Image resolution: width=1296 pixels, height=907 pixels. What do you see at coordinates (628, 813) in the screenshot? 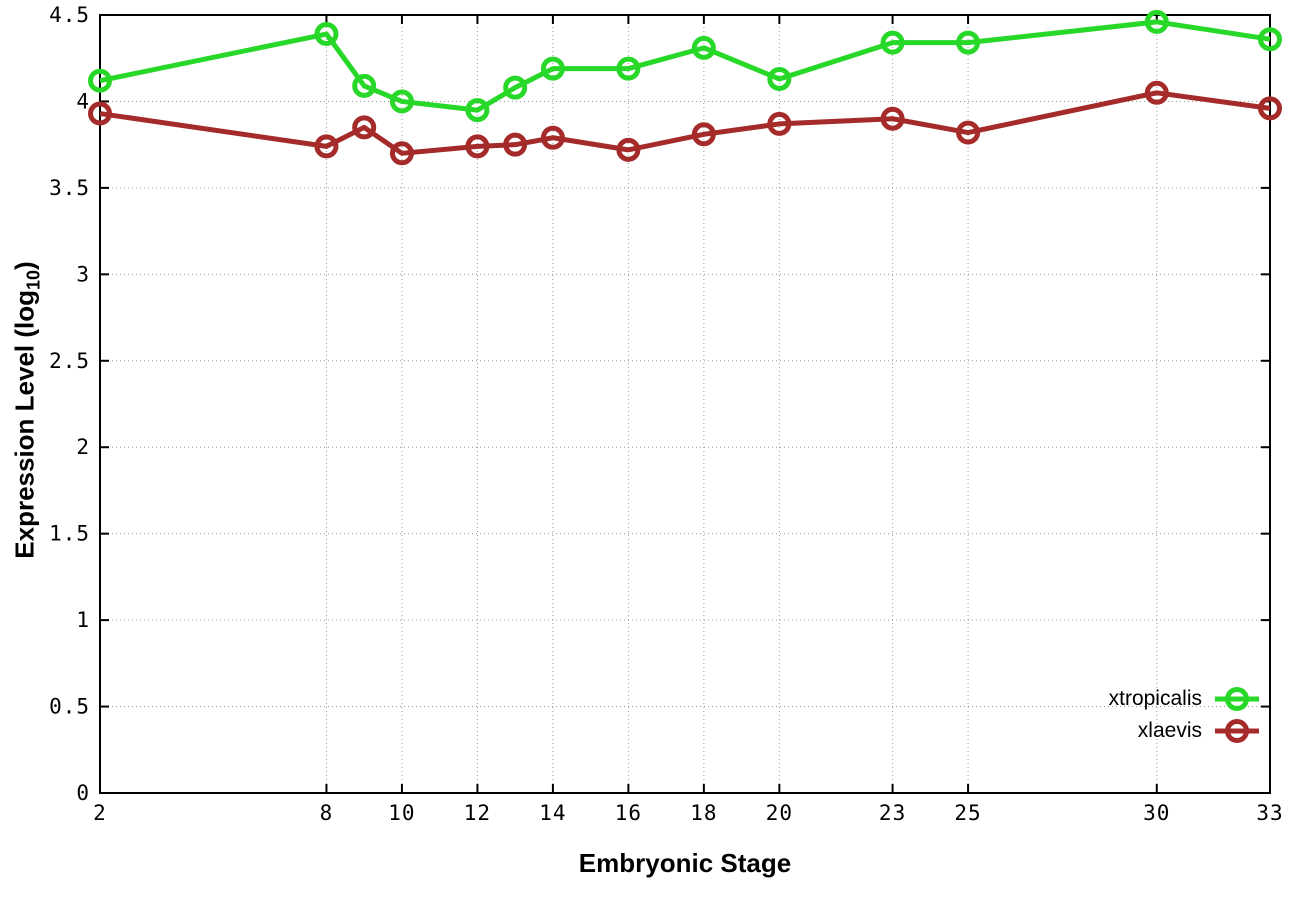
I see `x-tick-label: 16` at bounding box center [628, 813].